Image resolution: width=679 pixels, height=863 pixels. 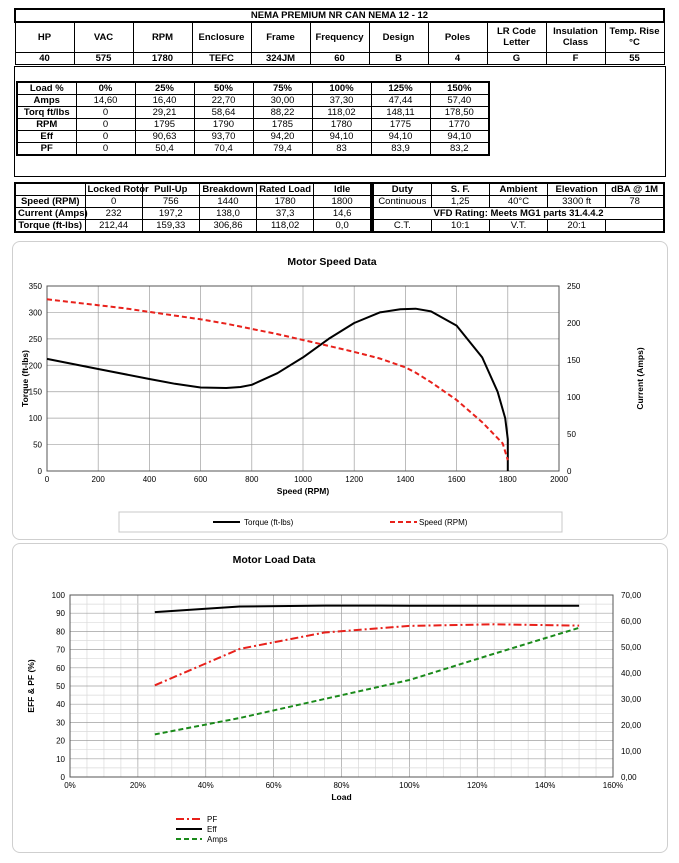 What do you see at coordinates (459, 100) in the screenshot?
I see `load-cell: 57,40` at bounding box center [459, 100].